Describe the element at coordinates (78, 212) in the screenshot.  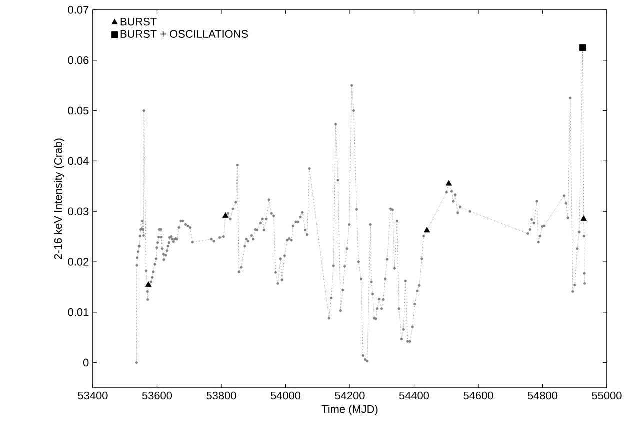
I see `y-tick-label: 0.03` at that location.